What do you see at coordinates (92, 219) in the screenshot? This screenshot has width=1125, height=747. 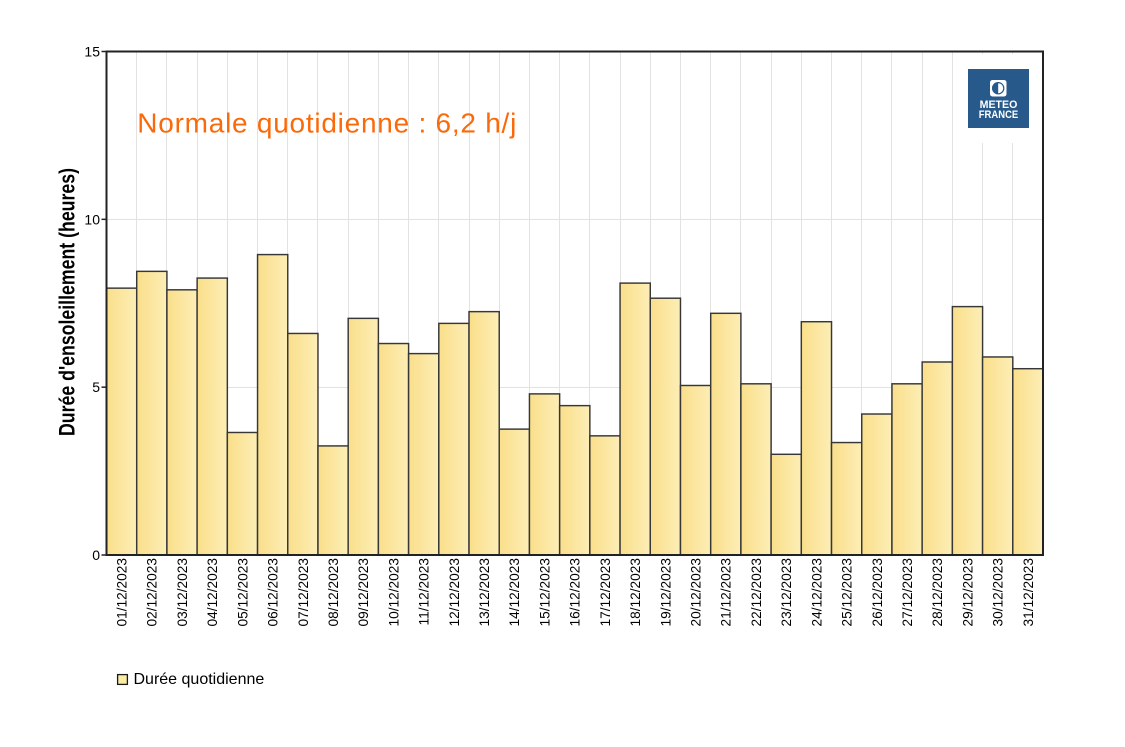 I see `svg-text: 10` at bounding box center [92, 219].